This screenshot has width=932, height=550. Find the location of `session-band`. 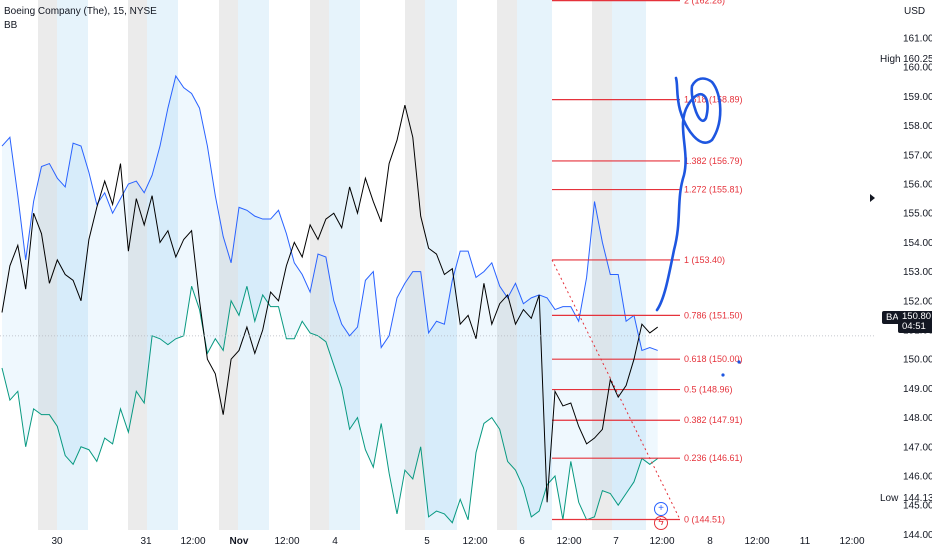

session-band is located at coordinates (344, 265).